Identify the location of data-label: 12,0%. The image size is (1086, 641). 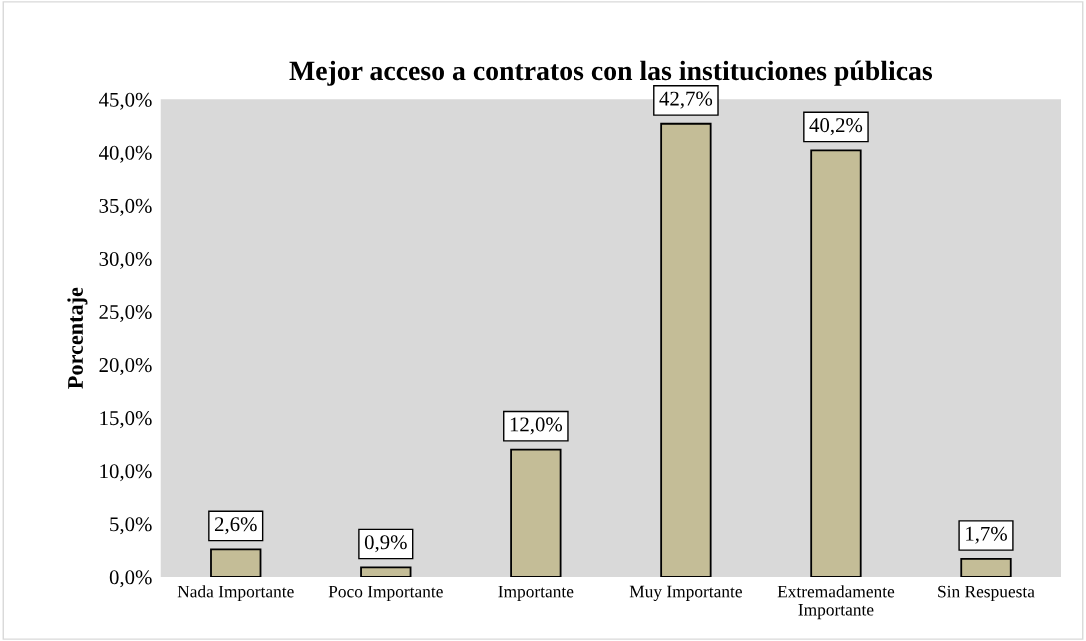
(536, 426).